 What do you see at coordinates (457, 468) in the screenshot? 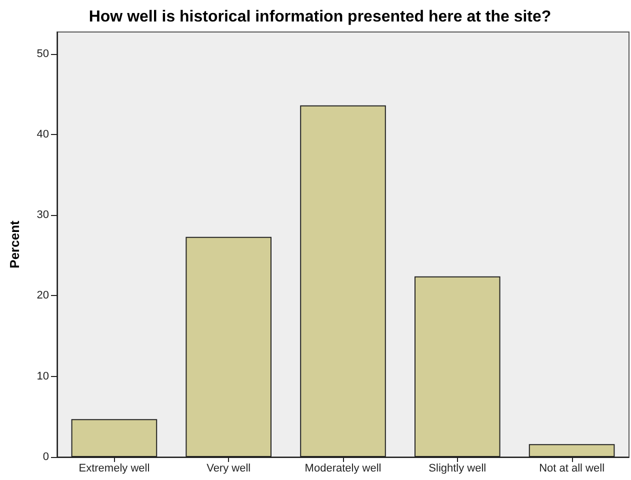
I see `x-tick-label: Slightly well` at bounding box center [457, 468].